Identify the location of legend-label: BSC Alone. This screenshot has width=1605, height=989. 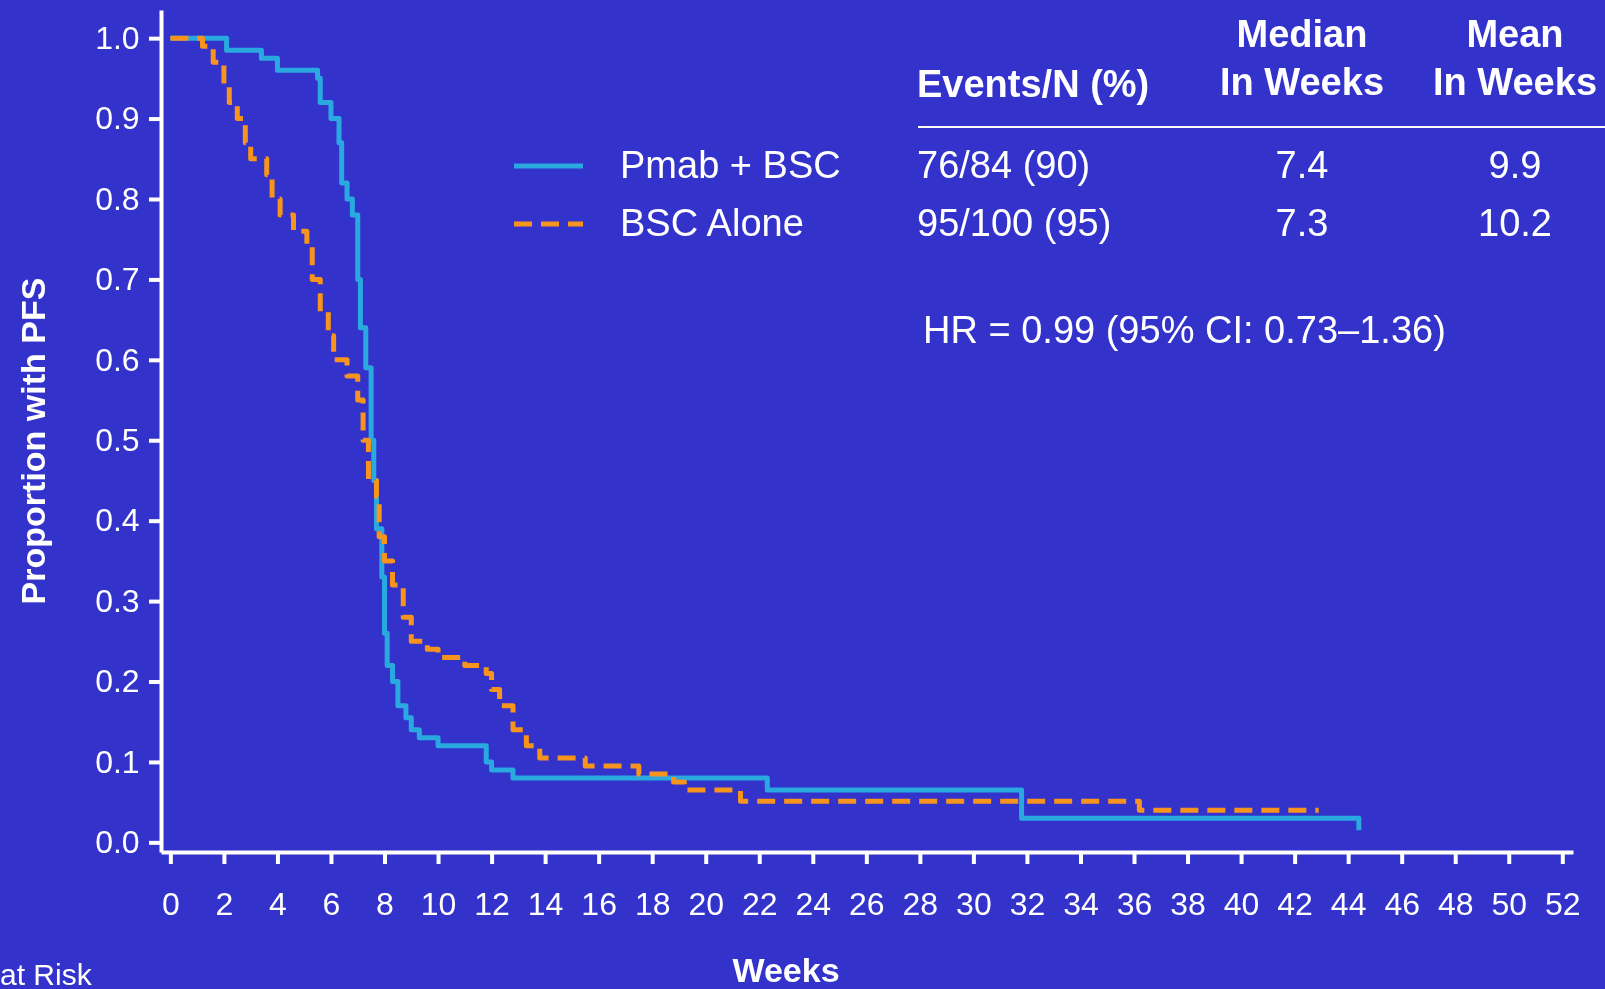
(712, 223).